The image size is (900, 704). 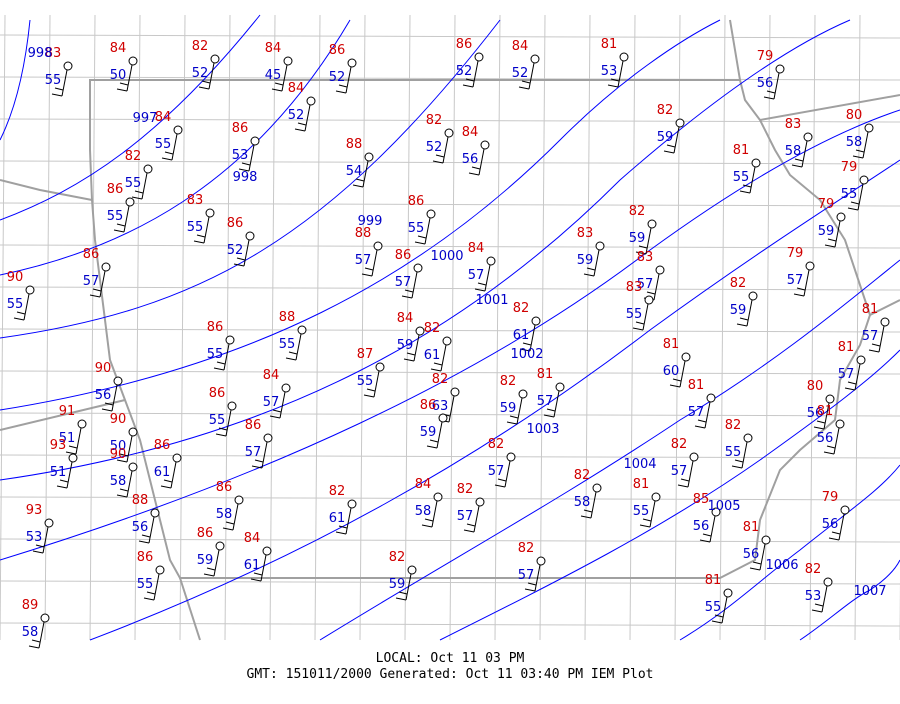 What do you see at coordinates (491, 300) in the screenshot?
I see `isobar-label: 1001` at bounding box center [491, 300].